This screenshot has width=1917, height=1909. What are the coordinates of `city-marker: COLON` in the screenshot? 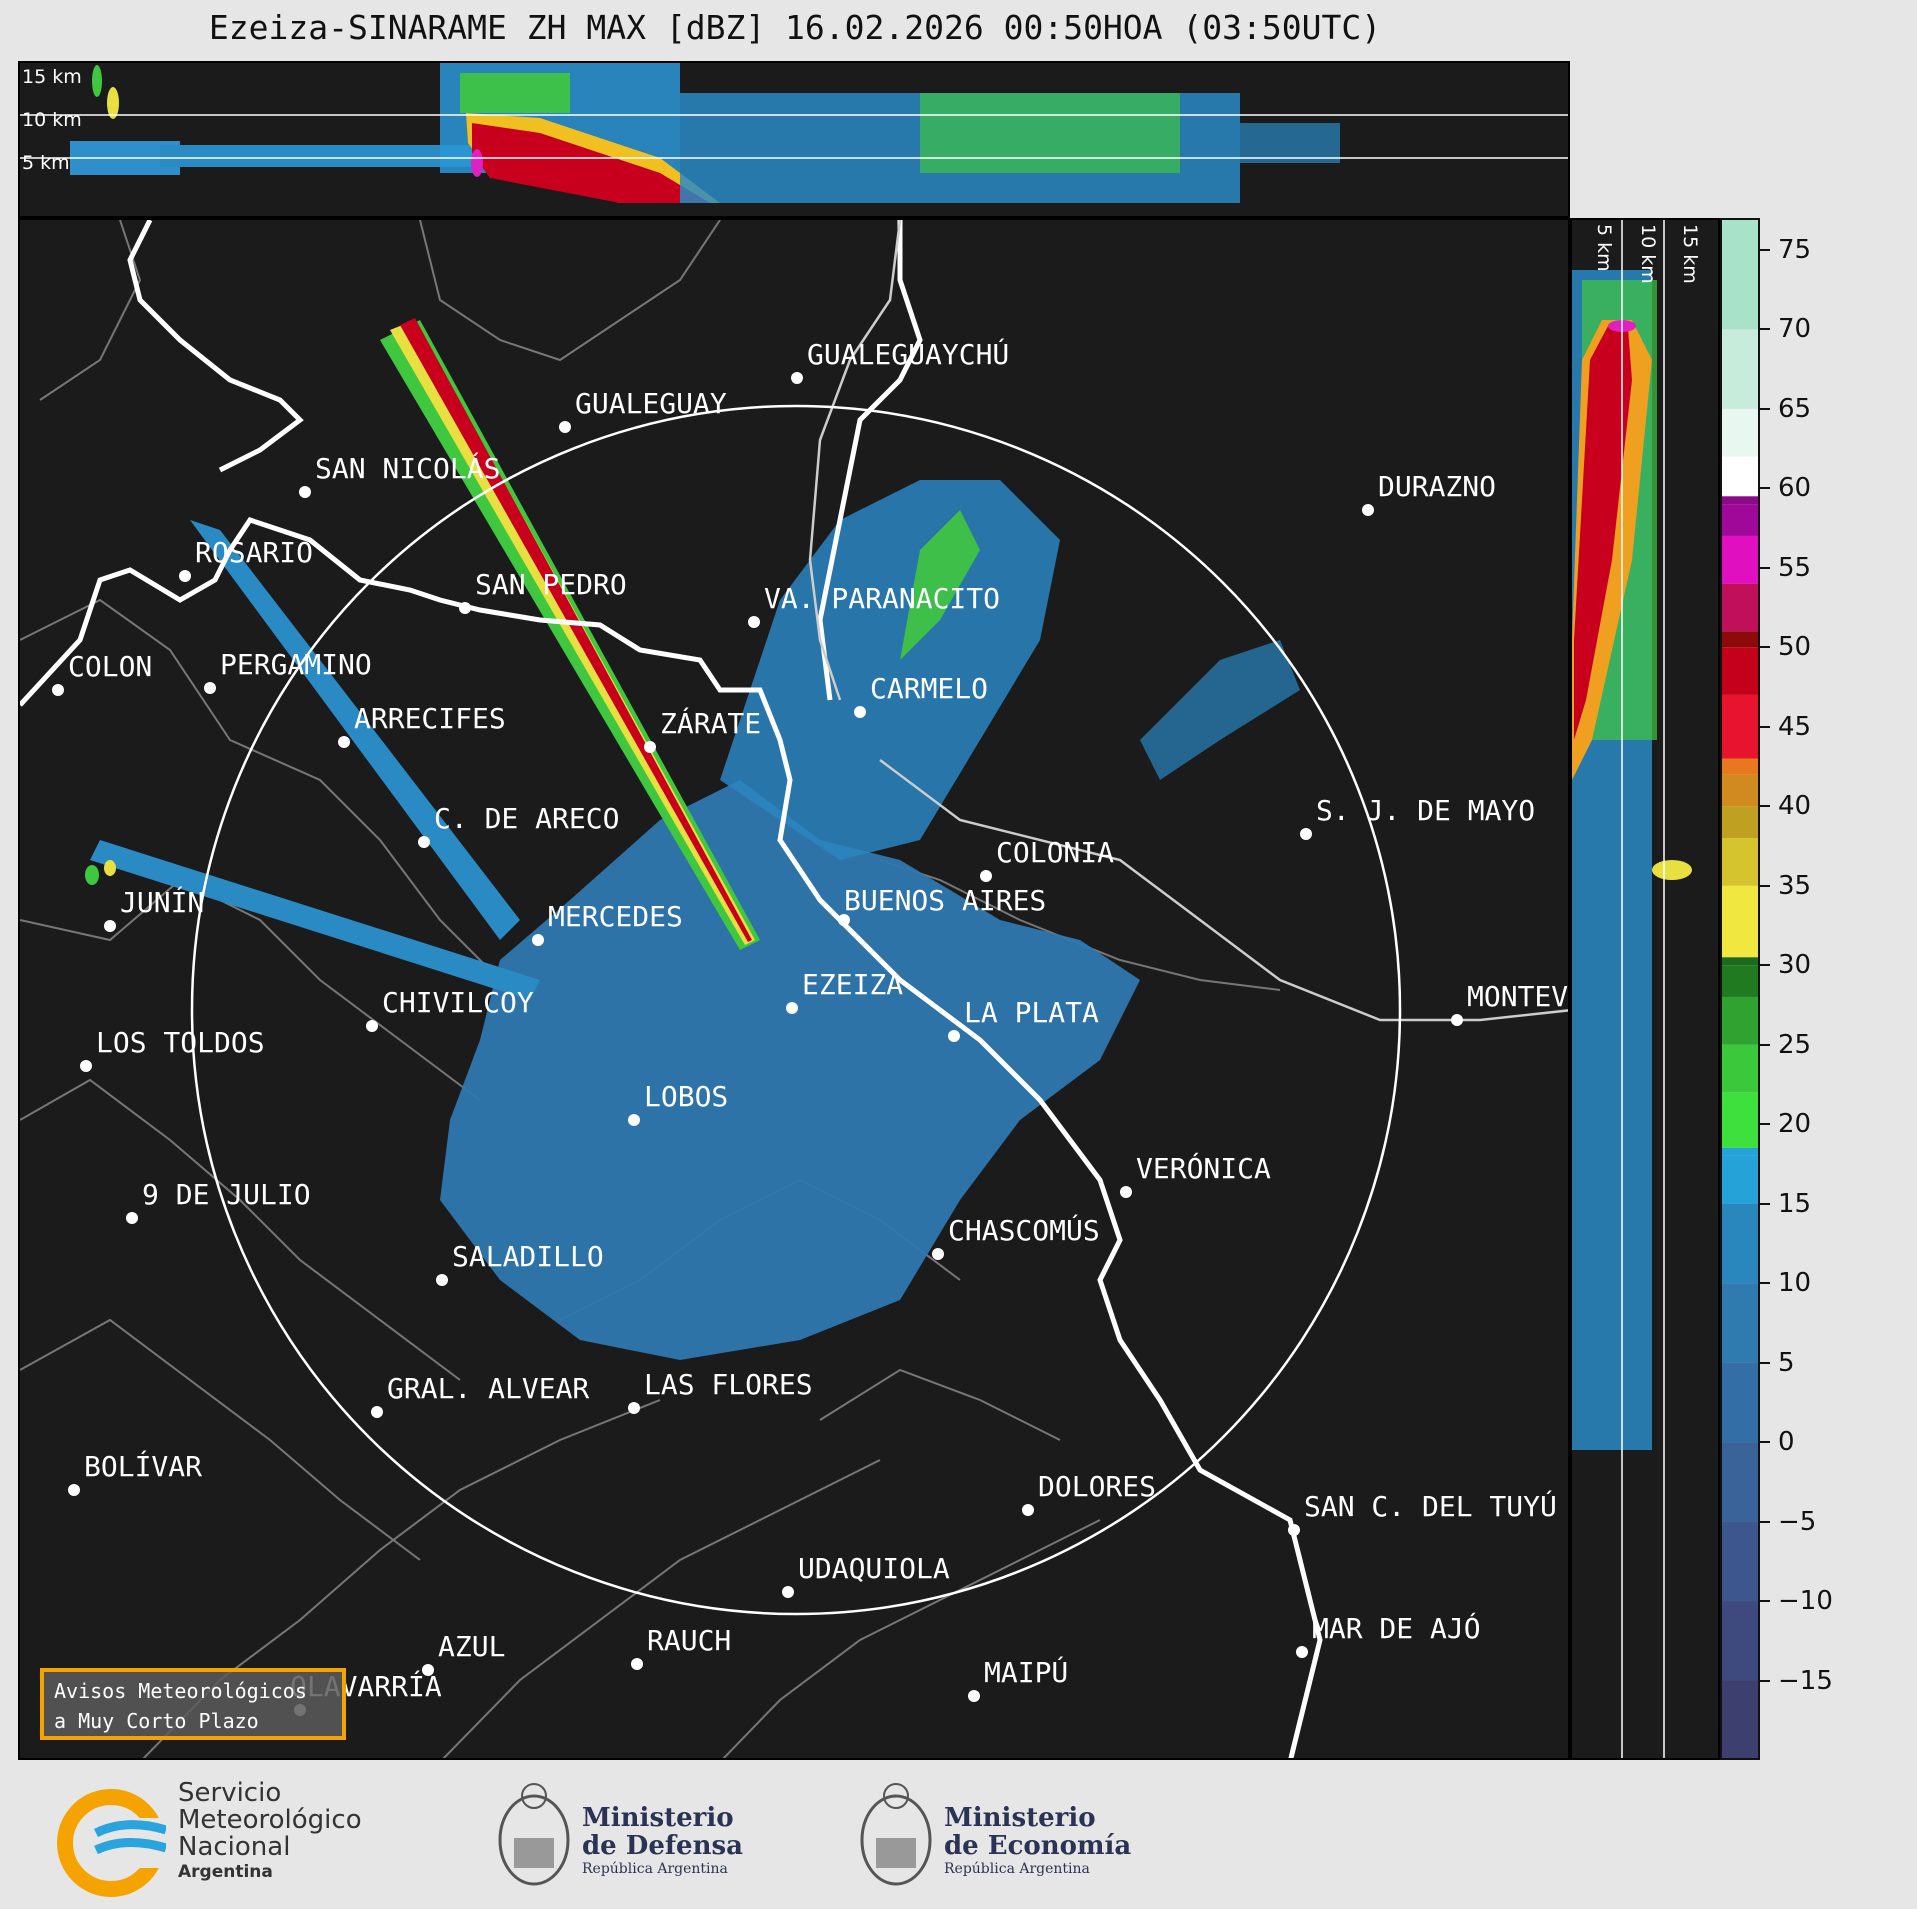 It's located at (102, 673).